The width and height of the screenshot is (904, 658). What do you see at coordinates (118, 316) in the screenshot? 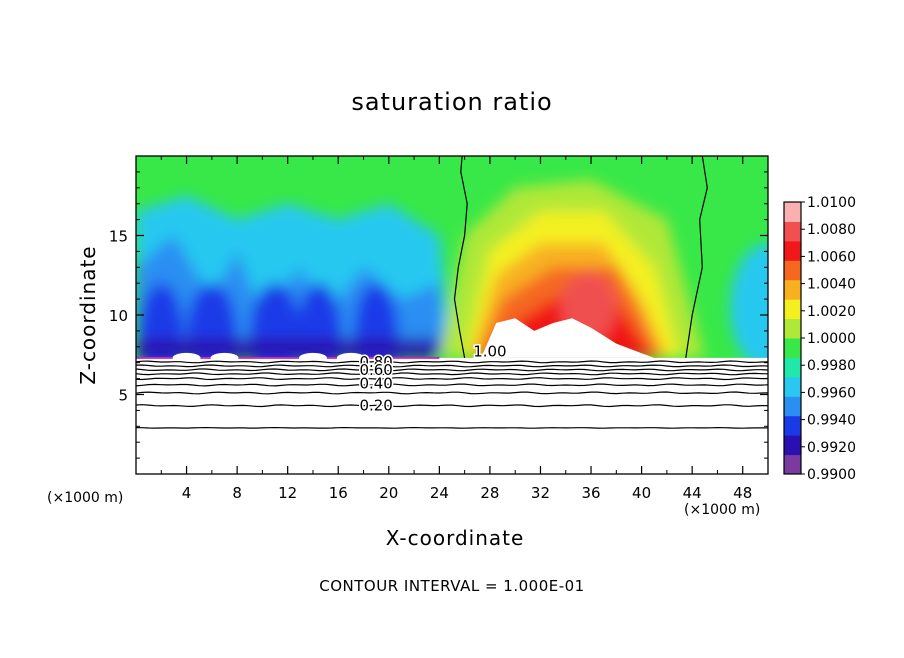
I see `y-tick-label: 10` at bounding box center [118, 316].